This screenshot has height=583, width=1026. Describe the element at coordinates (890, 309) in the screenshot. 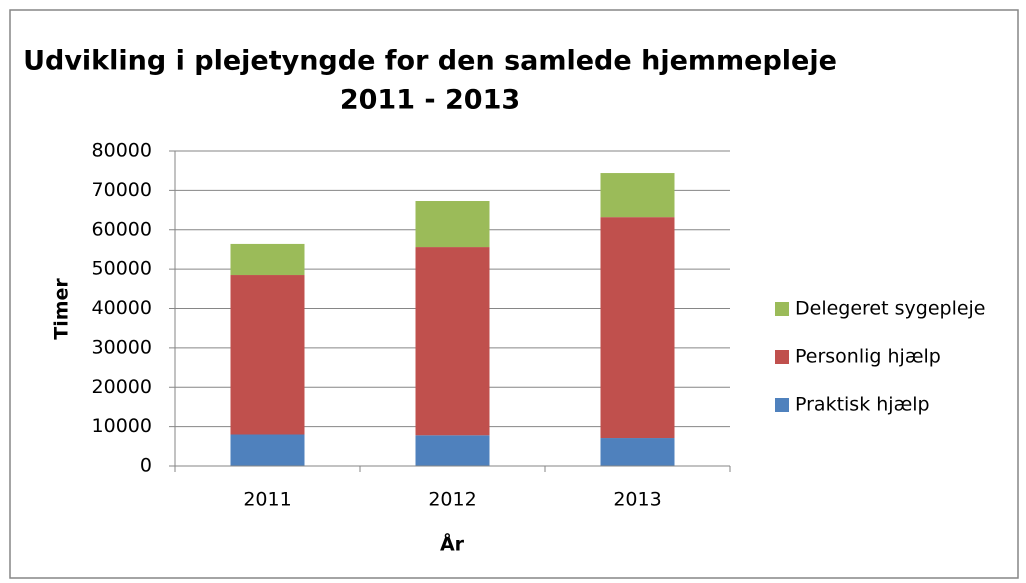

I see `legend-label: Delegeret sygepleje` at that location.